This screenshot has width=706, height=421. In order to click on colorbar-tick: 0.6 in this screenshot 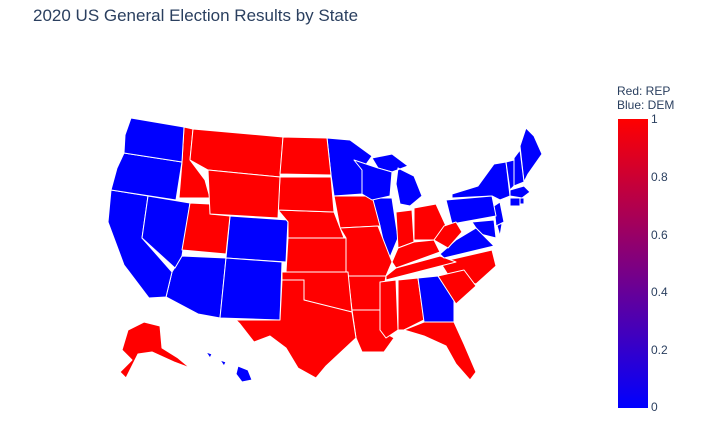, I will do `click(659, 235)`.